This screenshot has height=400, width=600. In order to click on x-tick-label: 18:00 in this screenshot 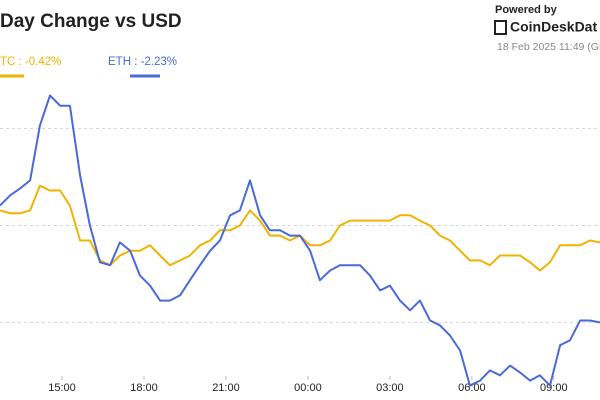, I will do `click(144, 388)`.